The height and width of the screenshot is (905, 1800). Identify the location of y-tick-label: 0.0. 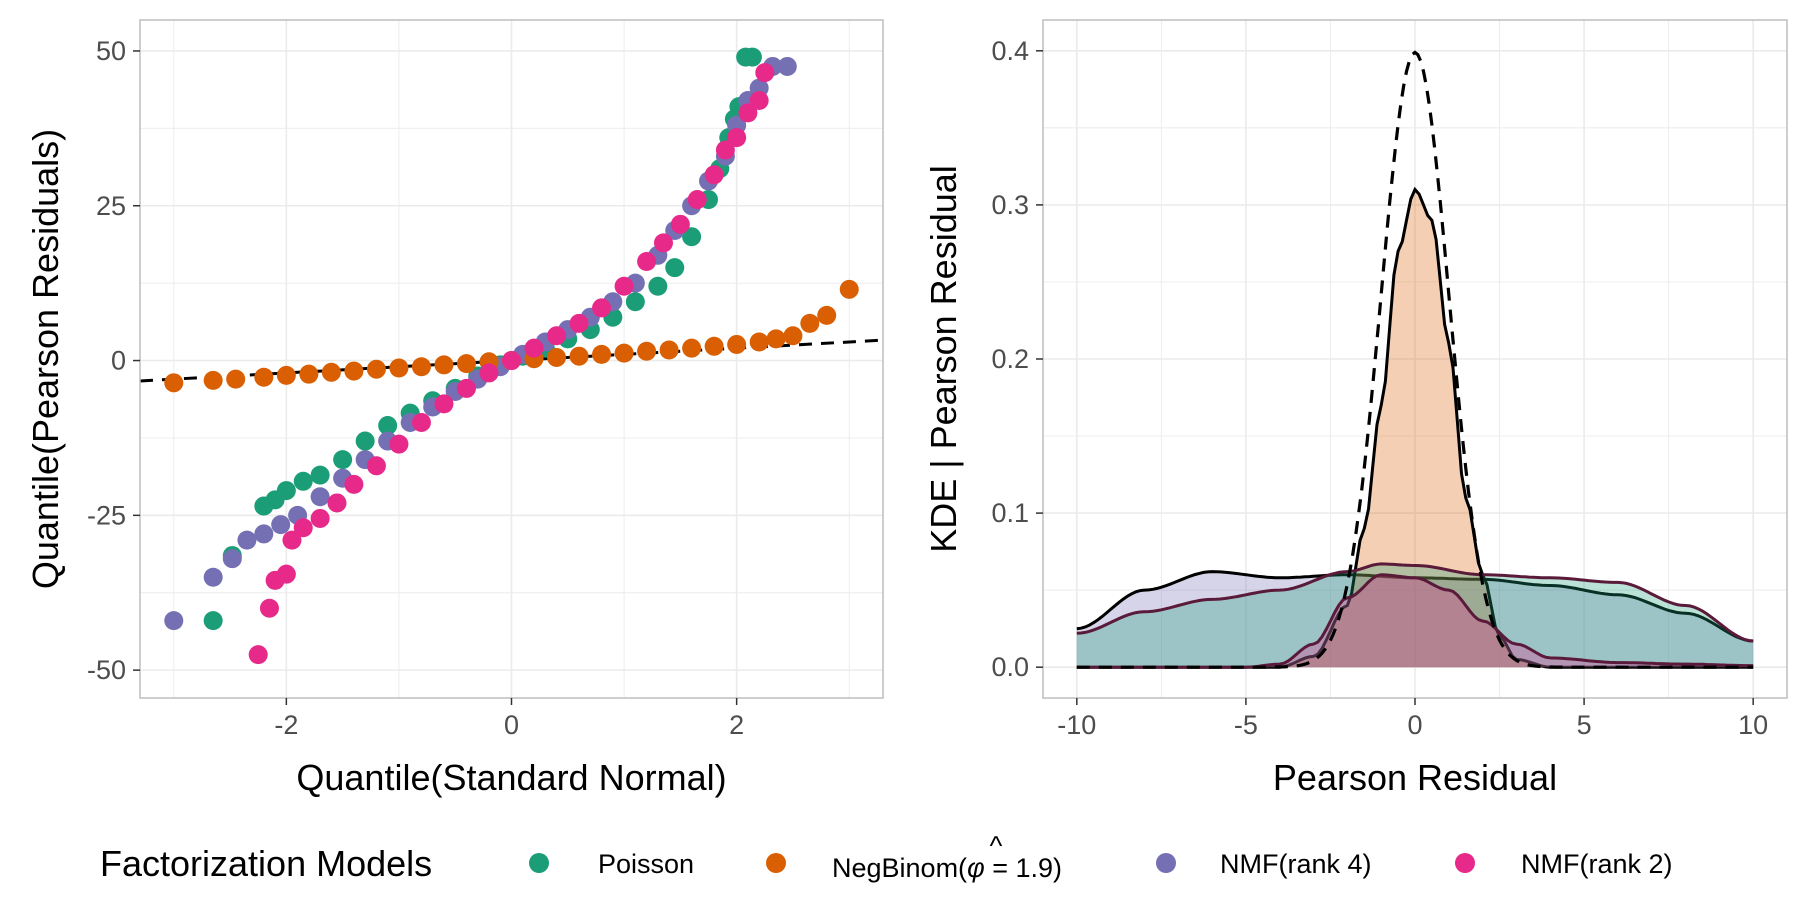
(1010, 667).